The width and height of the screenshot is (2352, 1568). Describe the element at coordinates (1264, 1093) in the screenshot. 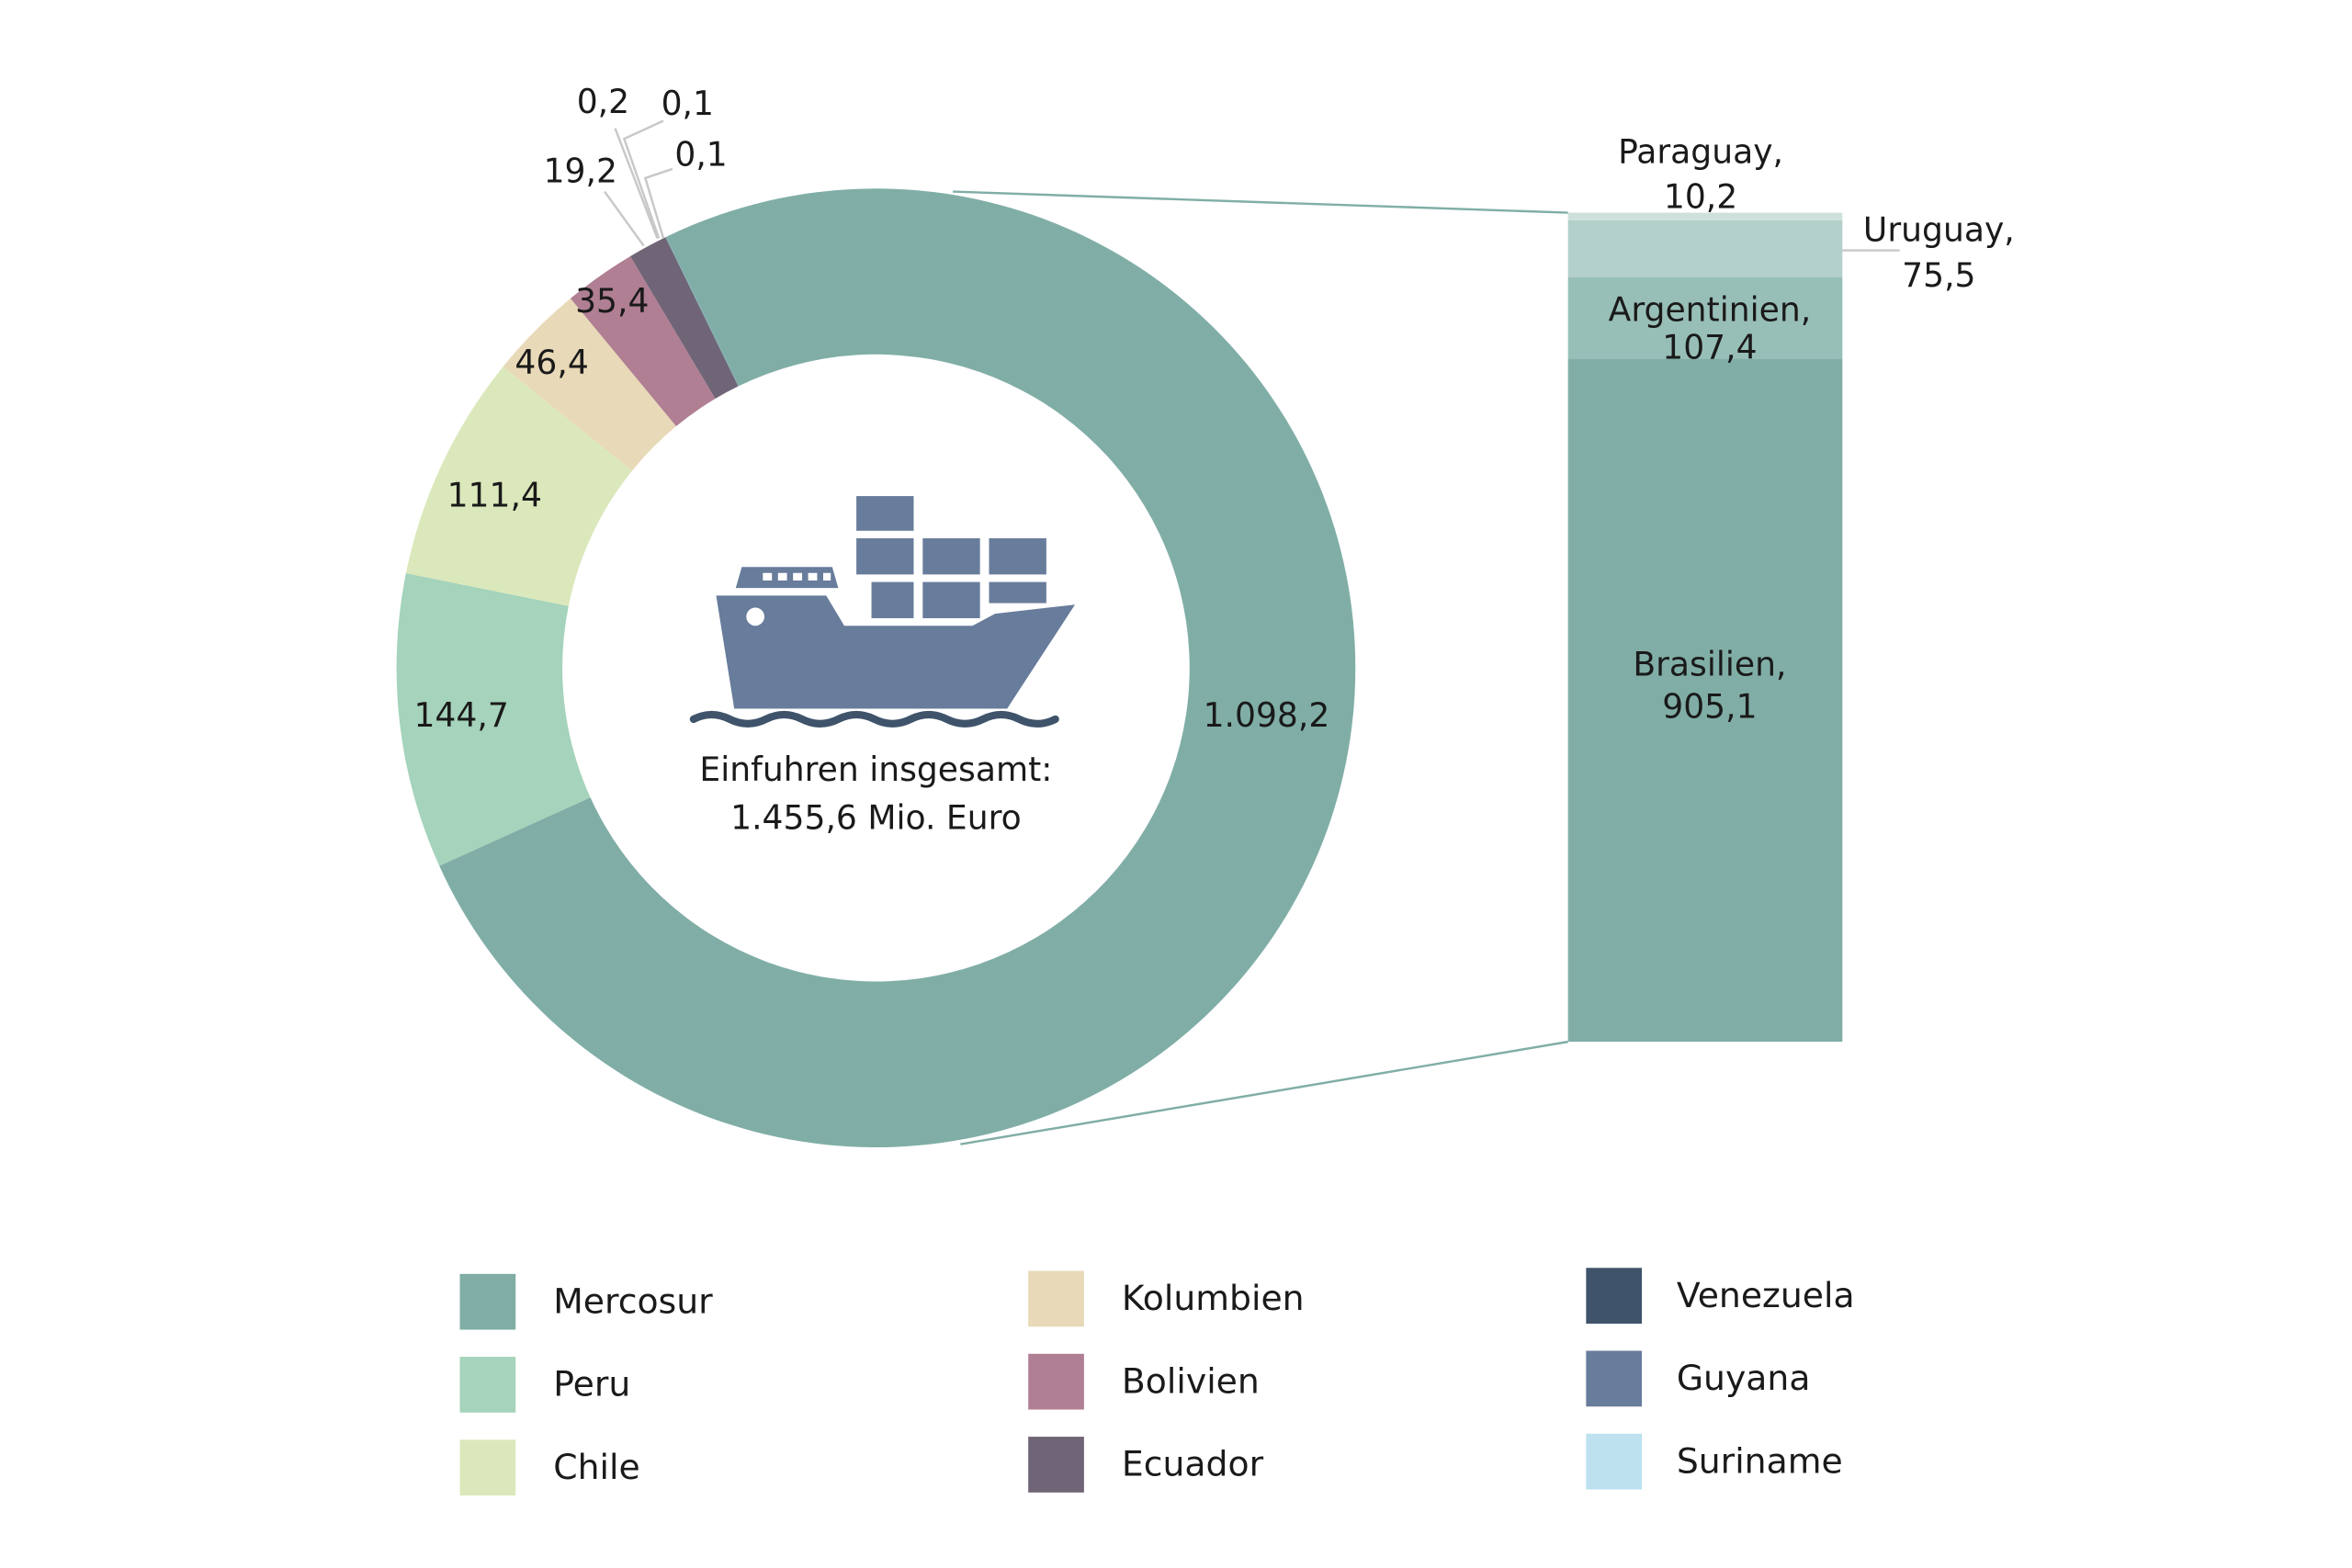

I see `connector-bottom` at that location.